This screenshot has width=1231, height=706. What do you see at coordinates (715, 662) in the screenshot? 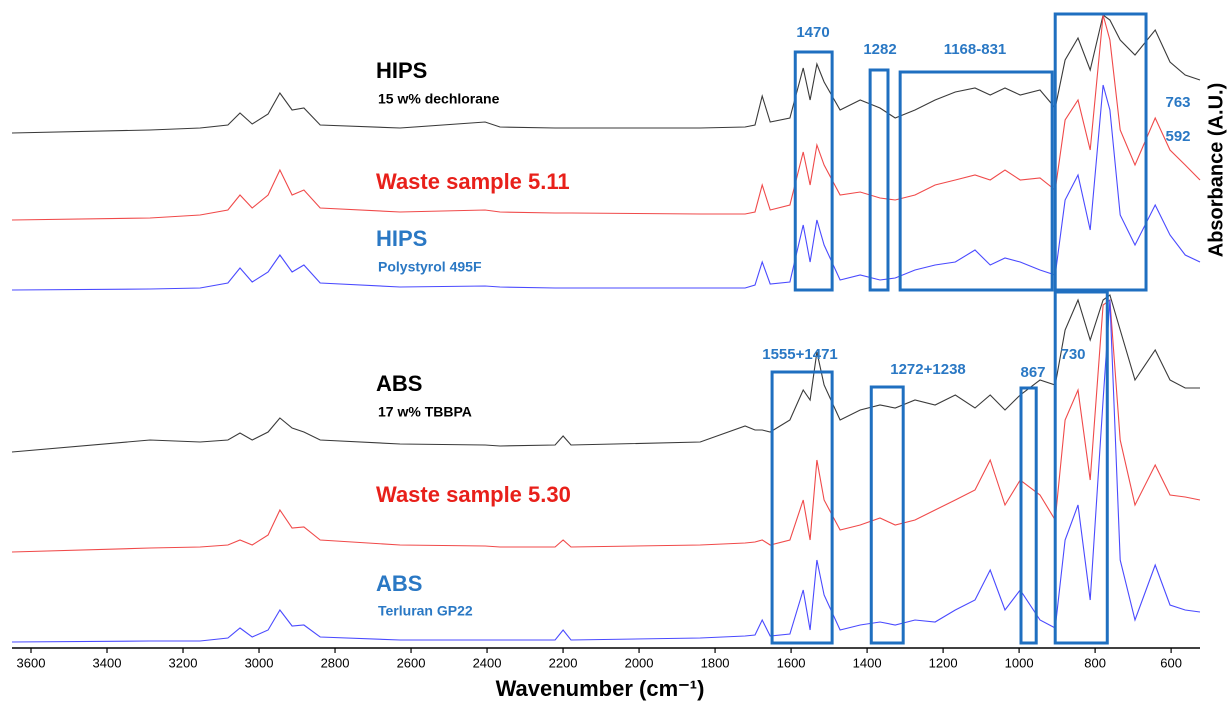
I see `x-tick-label: 1800` at bounding box center [715, 662].